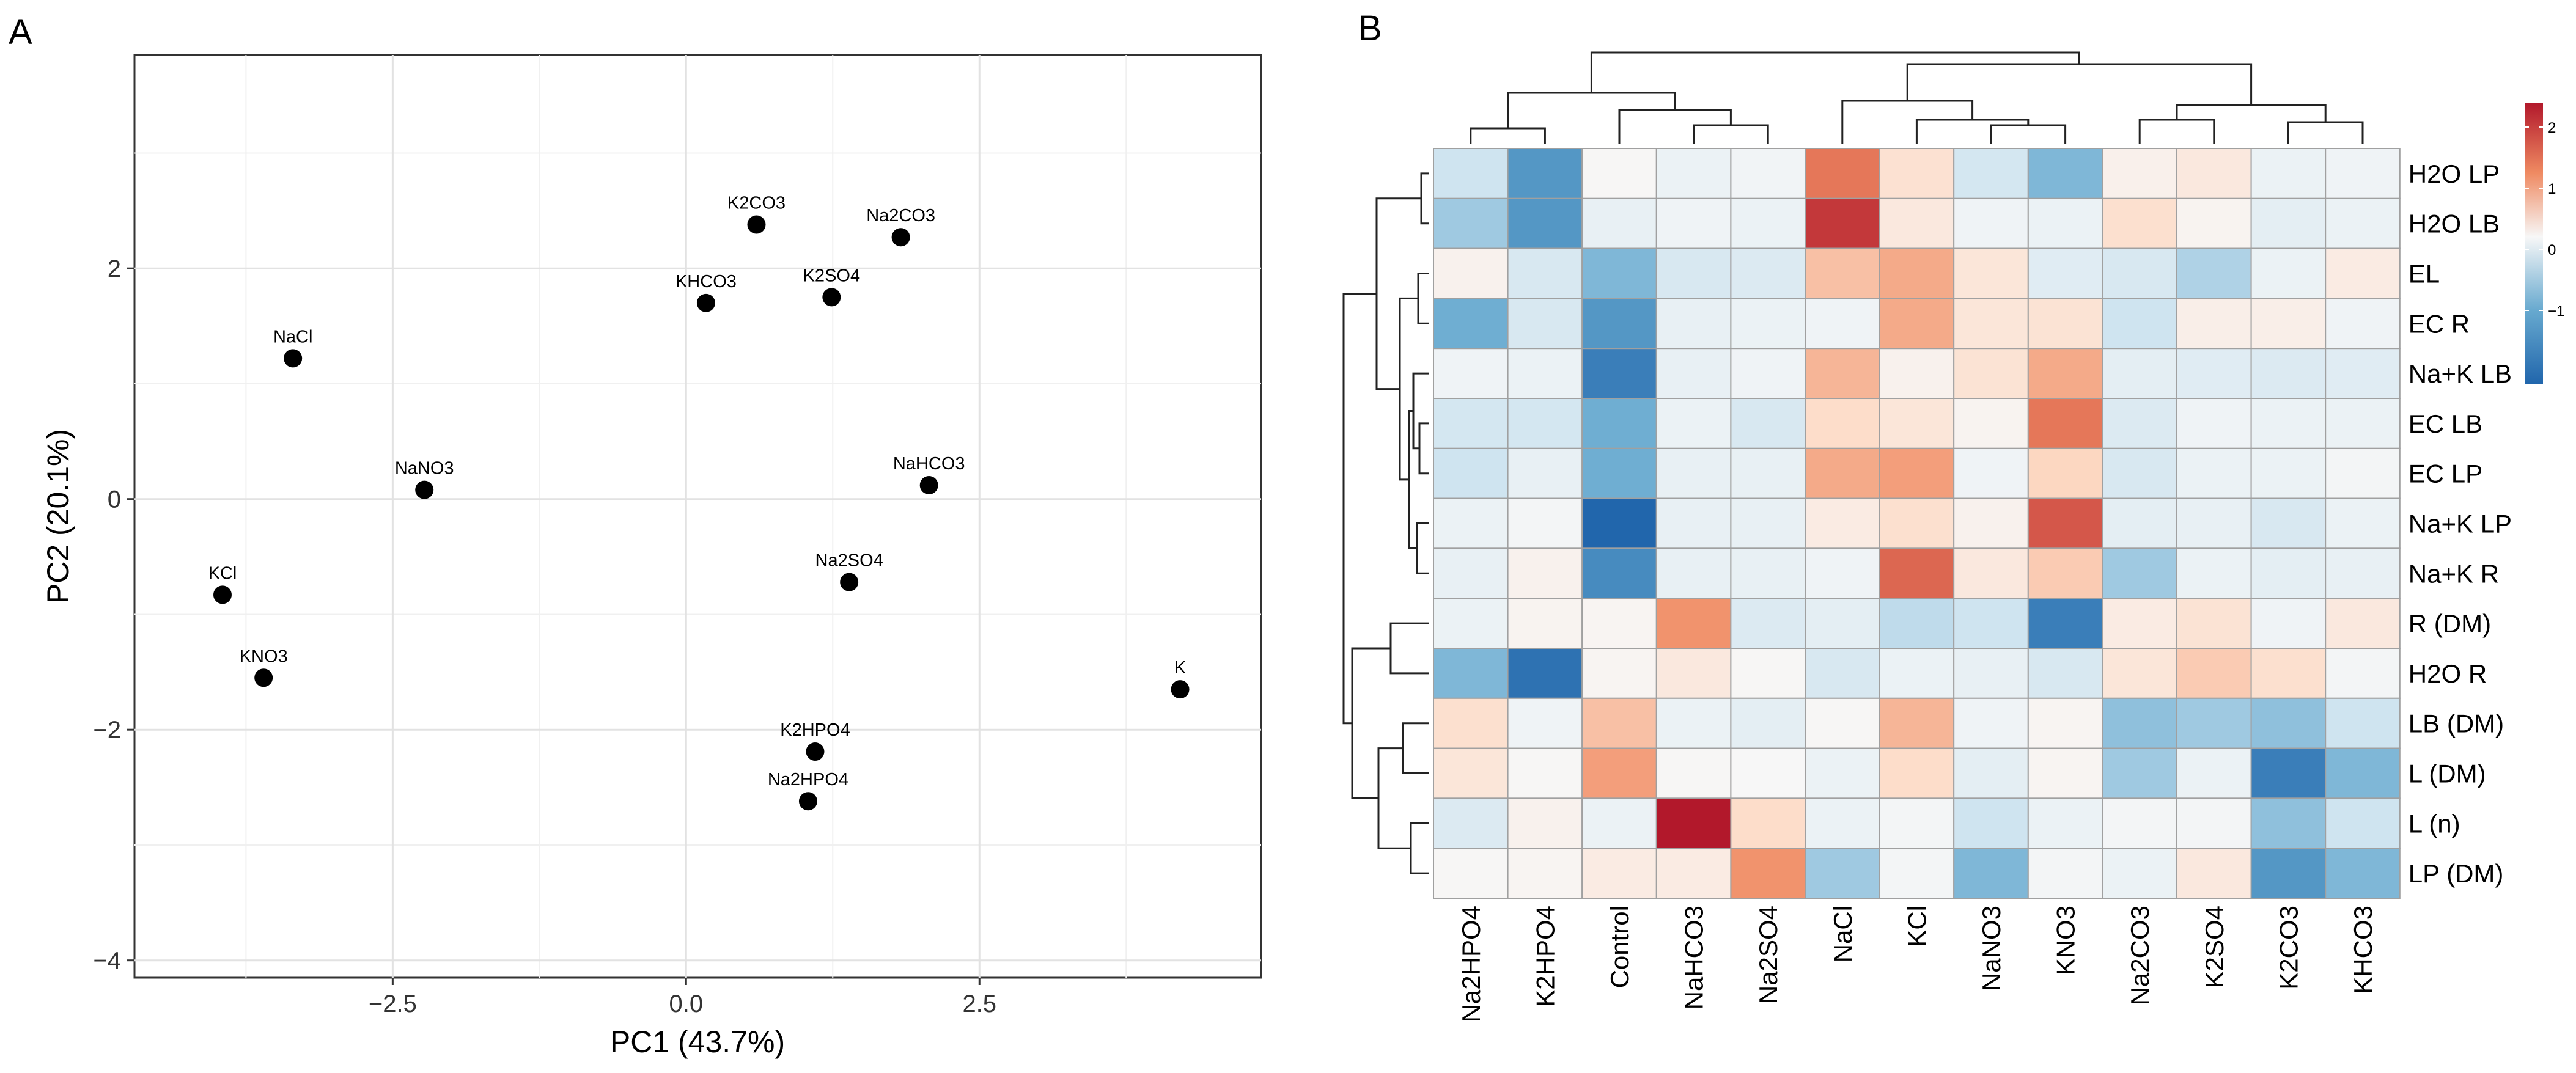  What do you see at coordinates (2445, 474) in the screenshot?
I see `heatmap-row-label: EC LP` at bounding box center [2445, 474].